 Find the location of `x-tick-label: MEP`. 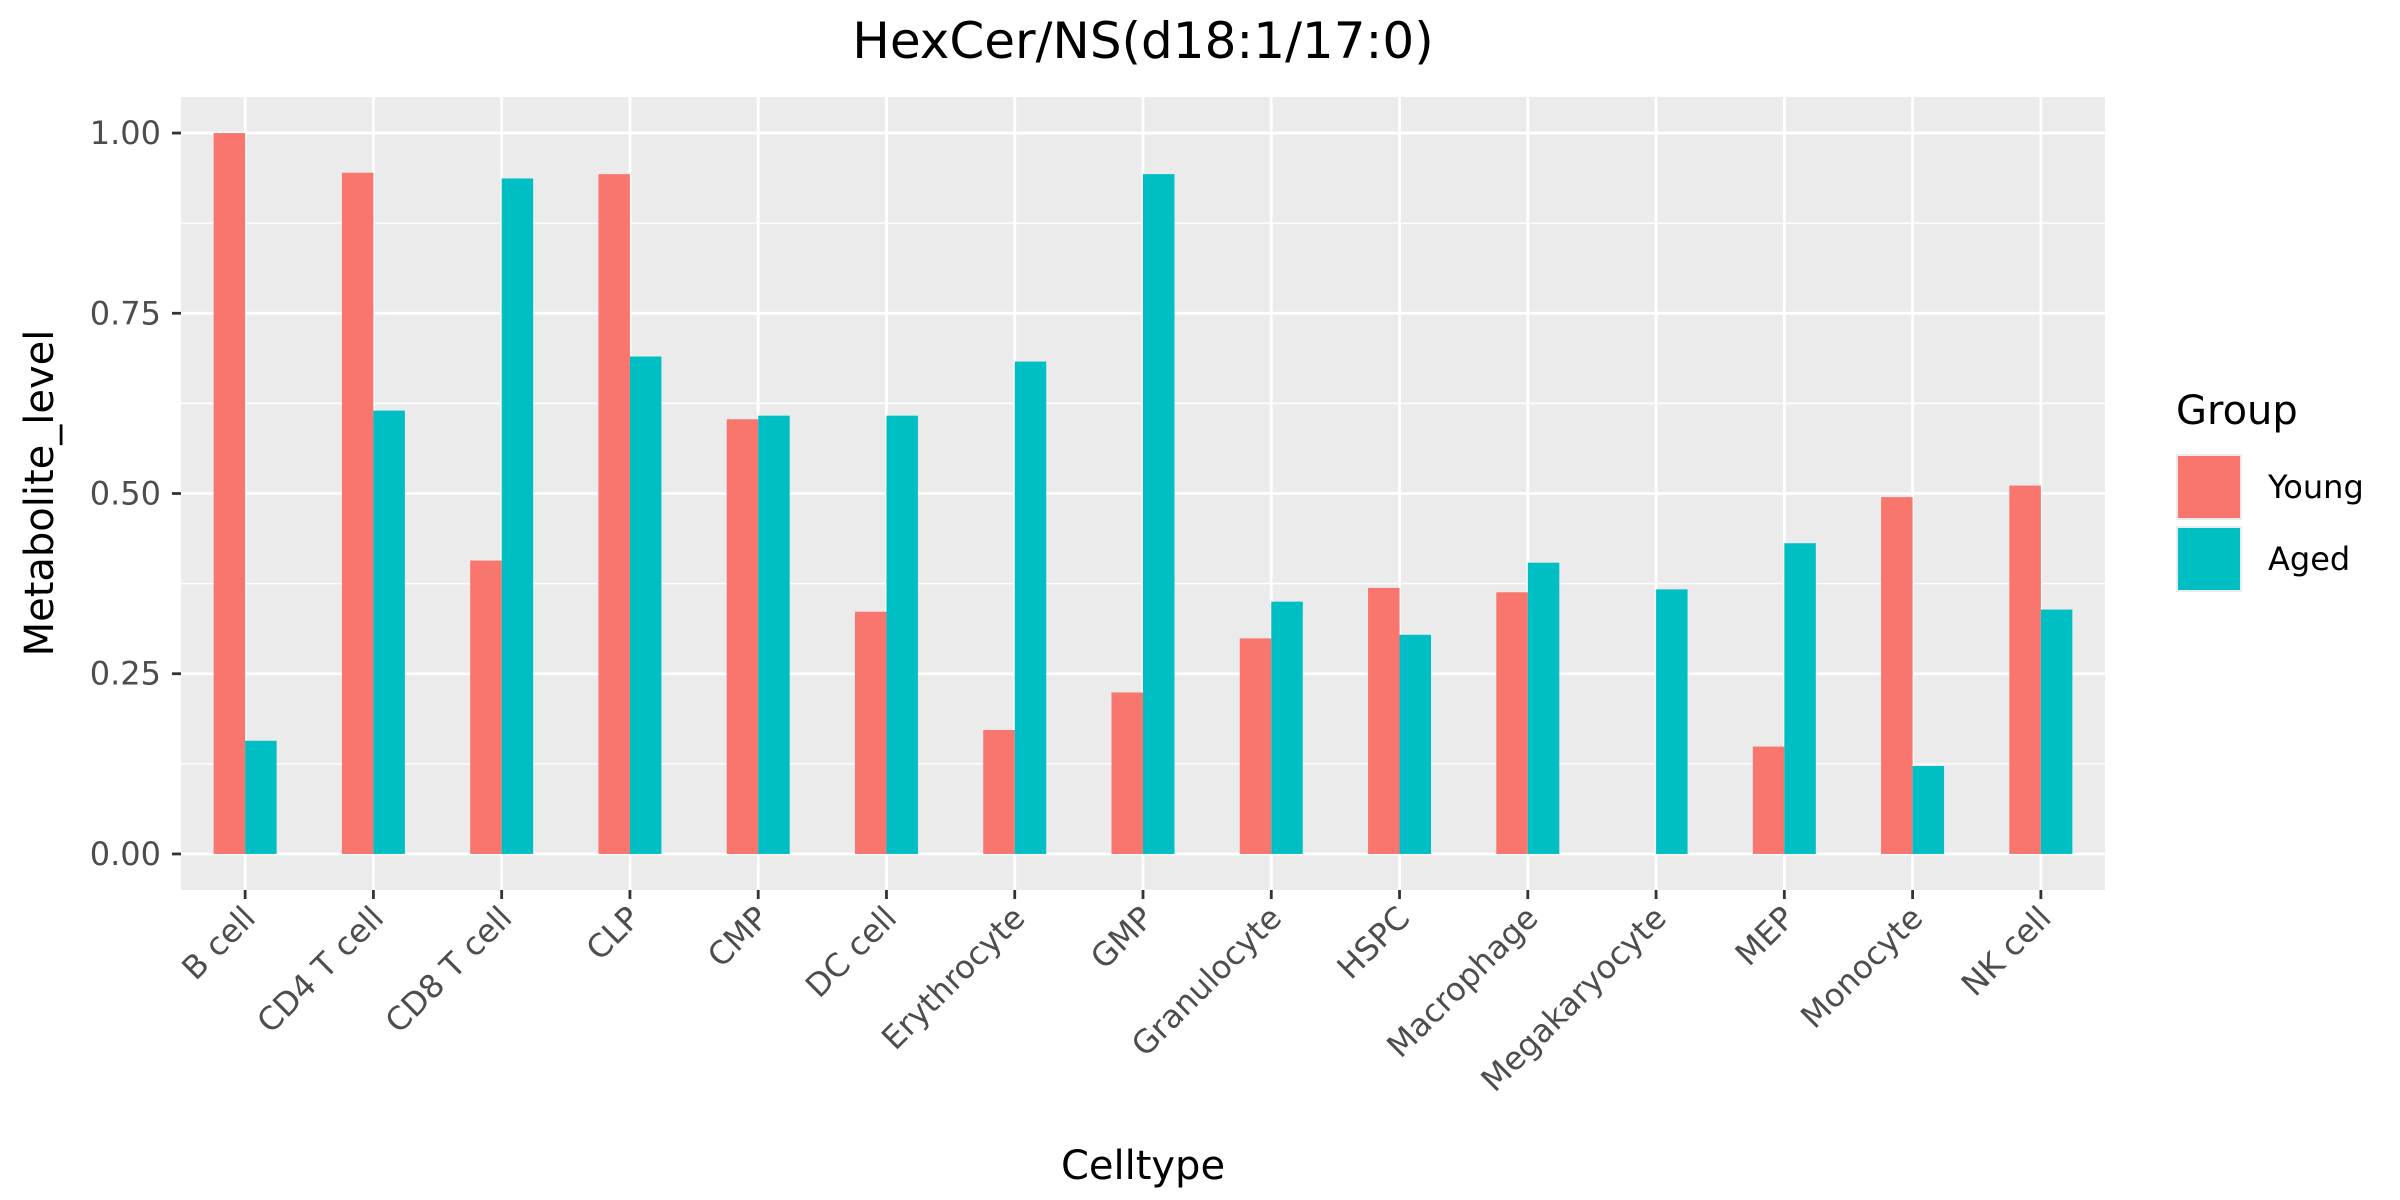

x-tick-label: MEP is located at coordinates (1765, 936).